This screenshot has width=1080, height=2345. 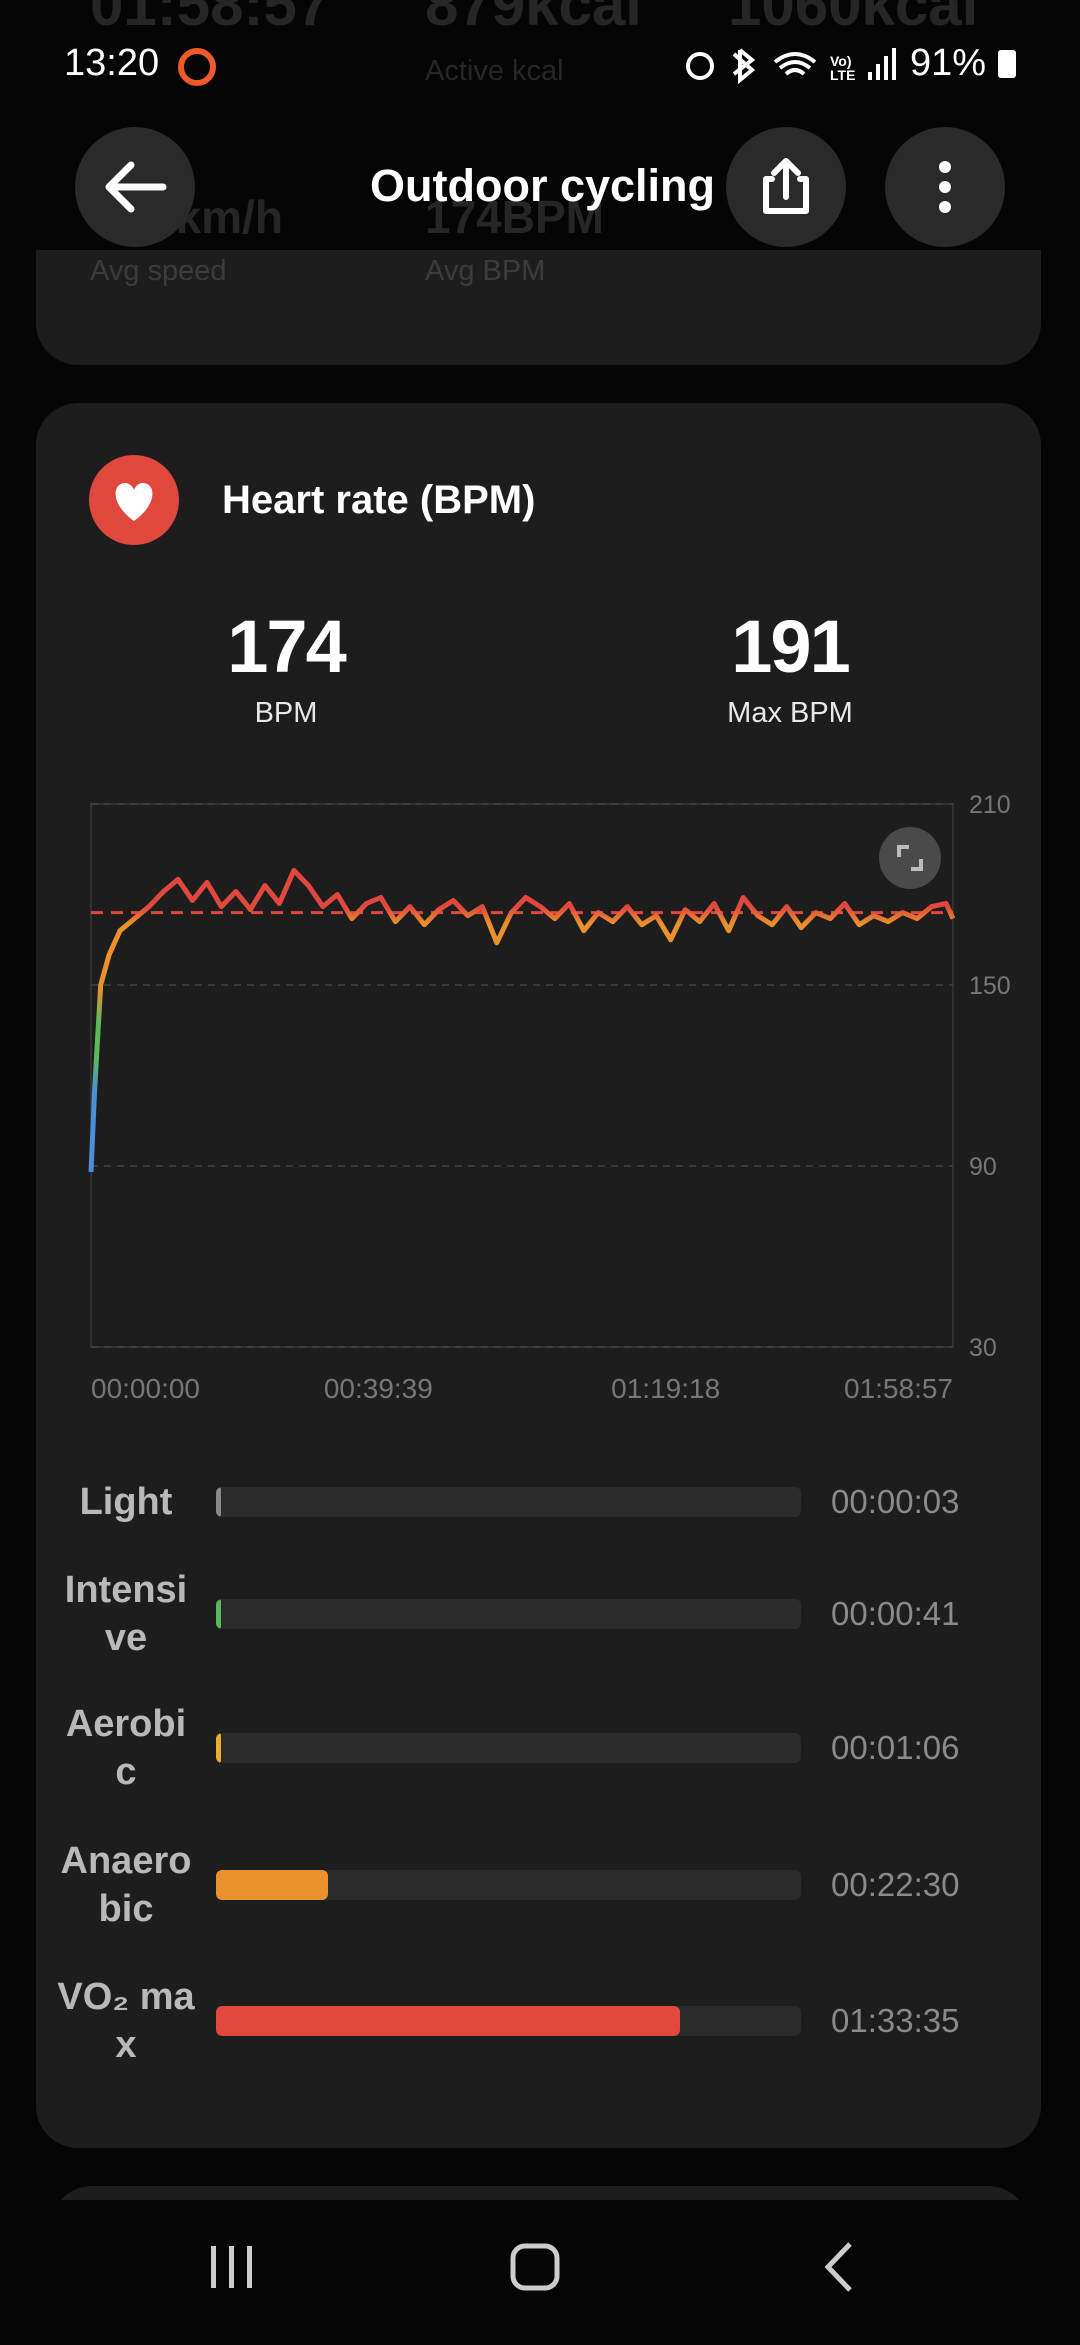 What do you see at coordinates (535, 2267) in the screenshot?
I see `home-button` at bounding box center [535, 2267].